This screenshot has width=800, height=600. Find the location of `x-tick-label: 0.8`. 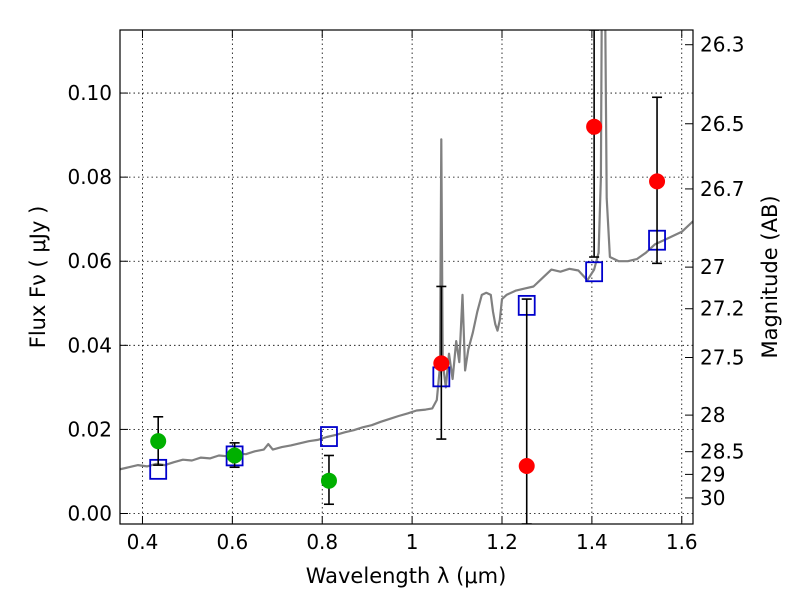

x-tick-label: 0.8 is located at coordinates (322, 542).